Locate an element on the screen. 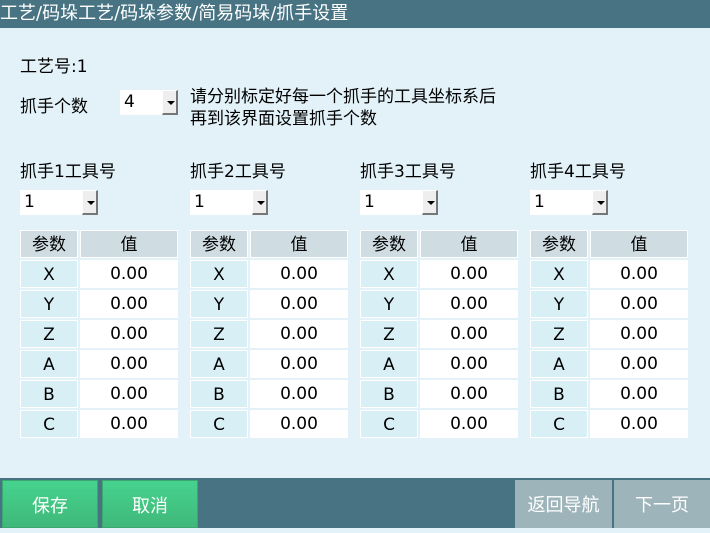  next-page-button: 下一页 is located at coordinates (662, 504).